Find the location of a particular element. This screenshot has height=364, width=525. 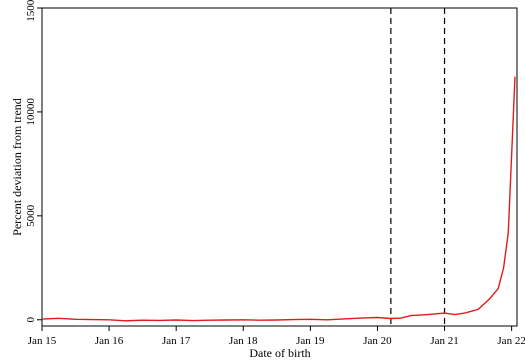

y-tick-label: 10000 is located at coordinates (31, 112).